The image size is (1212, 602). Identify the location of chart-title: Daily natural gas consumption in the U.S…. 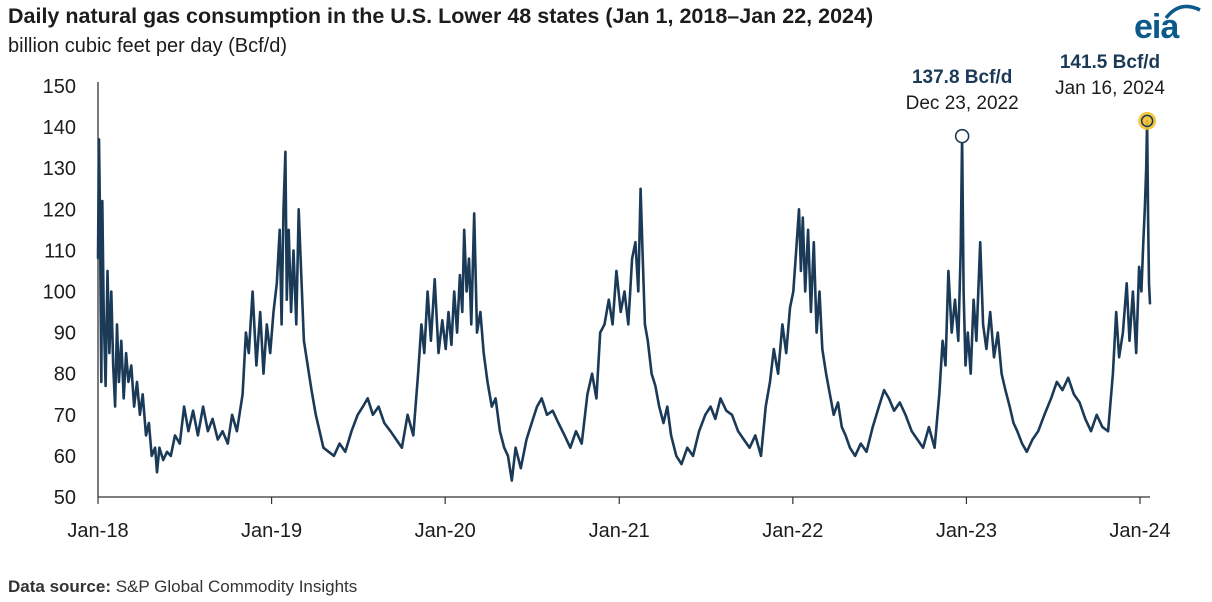
(441, 16).